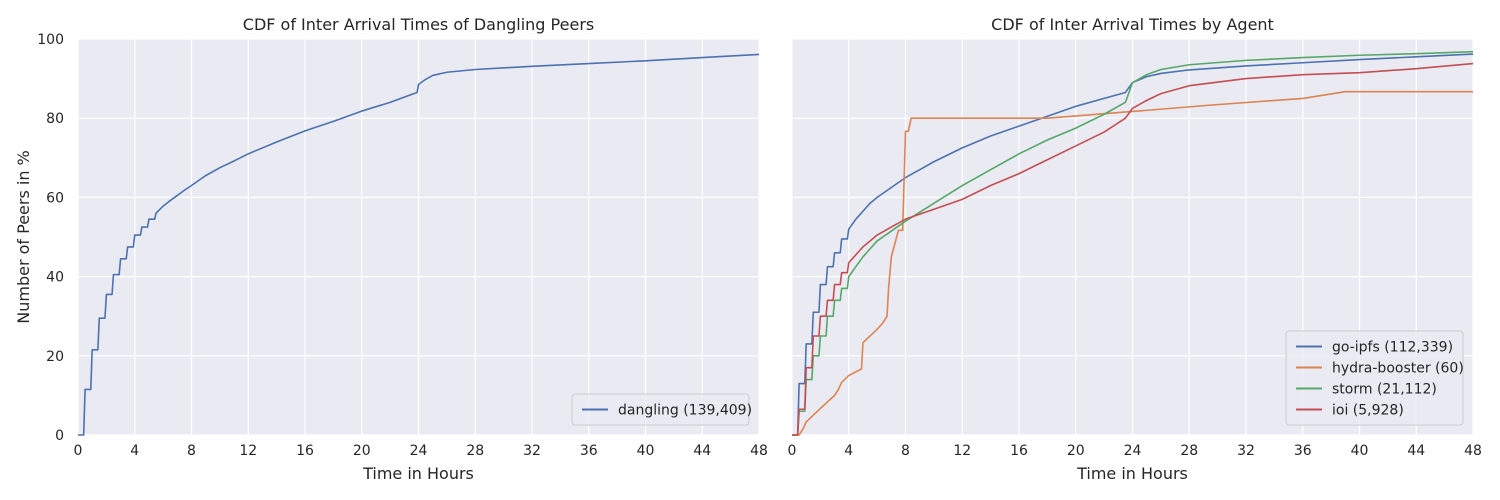 The height and width of the screenshot is (500, 1500). What do you see at coordinates (1392, 348) in the screenshot?
I see `legend-label: go-ipfs (112,339)` at bounding box center [1392, 348].